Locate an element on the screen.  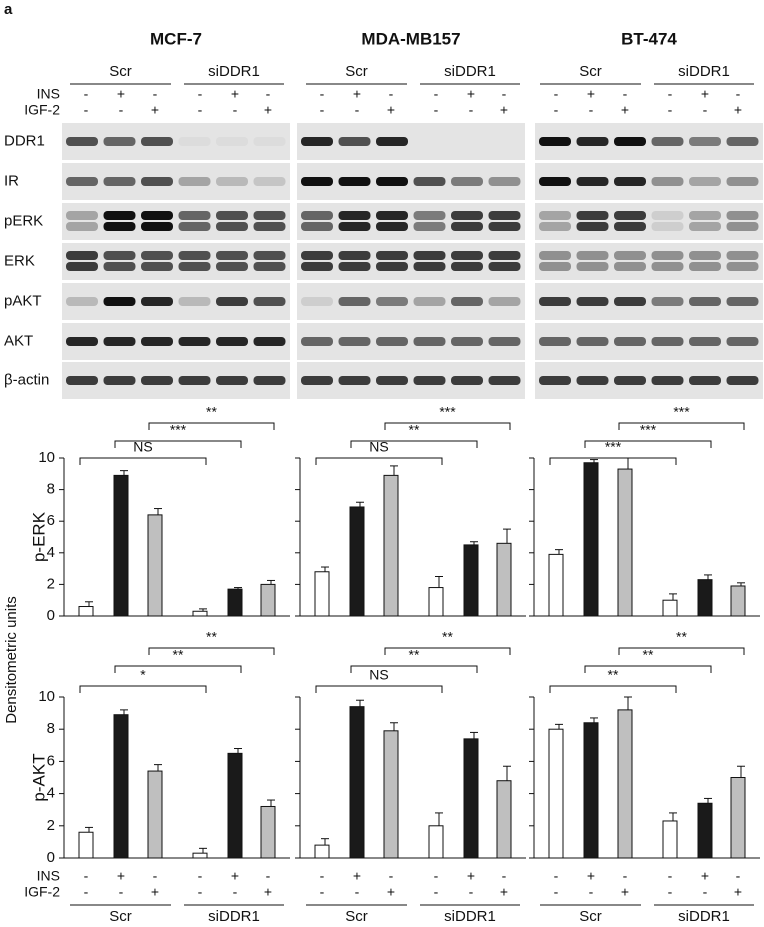
blot-label: IR is located at coordinates (11, 180).